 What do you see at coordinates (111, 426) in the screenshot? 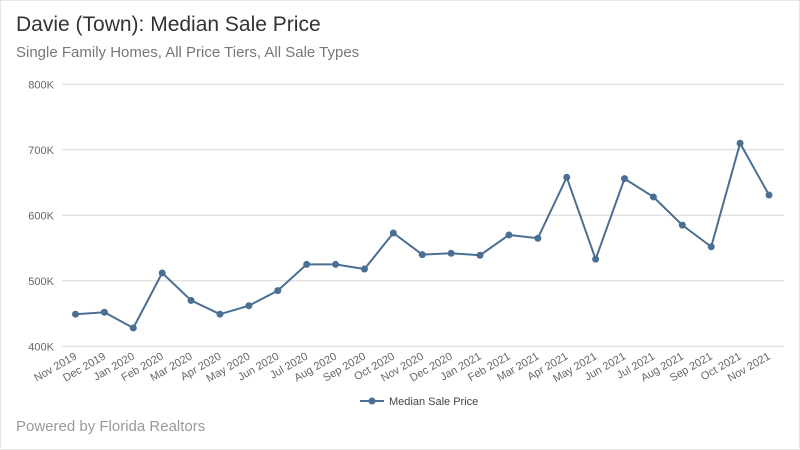
I see `powered-by-footer: Powered by Florida Realtors` at bounding box center [111, 426].